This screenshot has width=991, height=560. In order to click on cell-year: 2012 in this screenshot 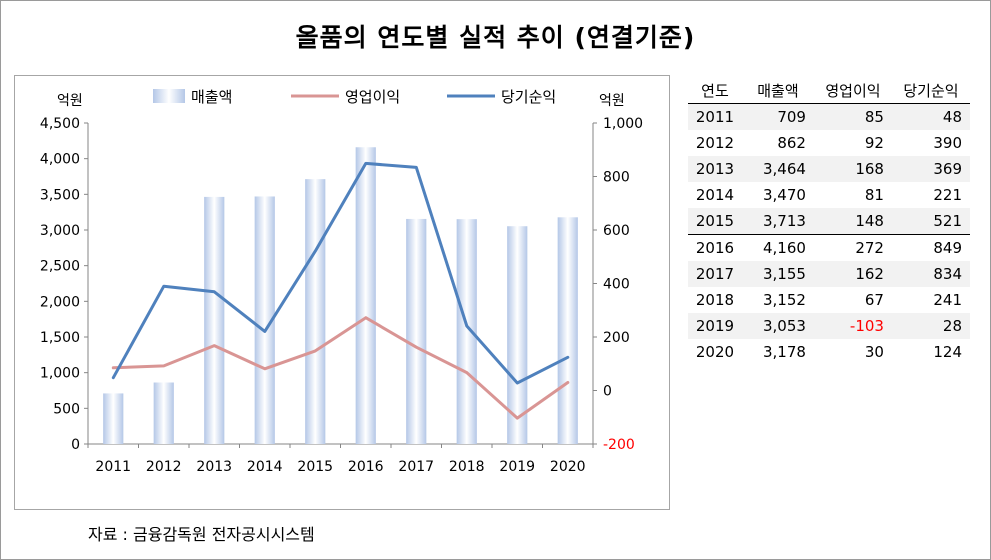, I will do `click(715, 143)`.